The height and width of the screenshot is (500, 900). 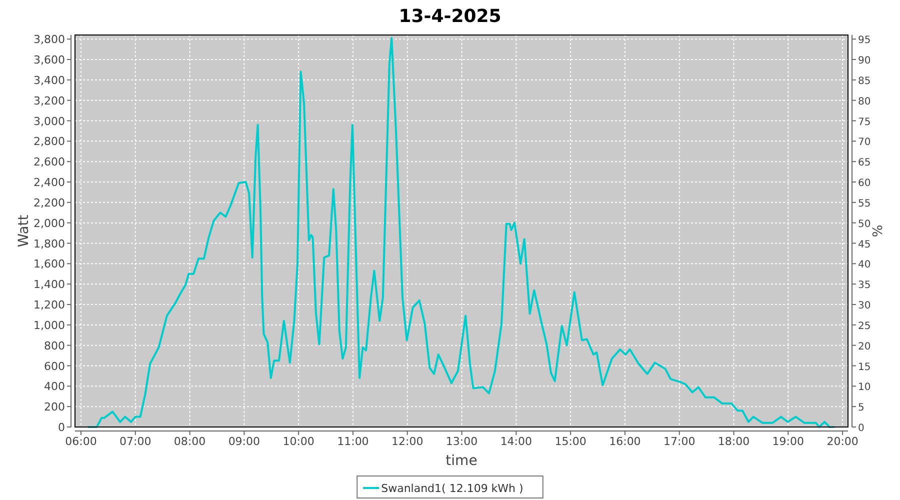 What do you see at coordinates (81, 441) in the screenshot?
I see `x-tick-label: 06:00` at bounding box center [81, 441].